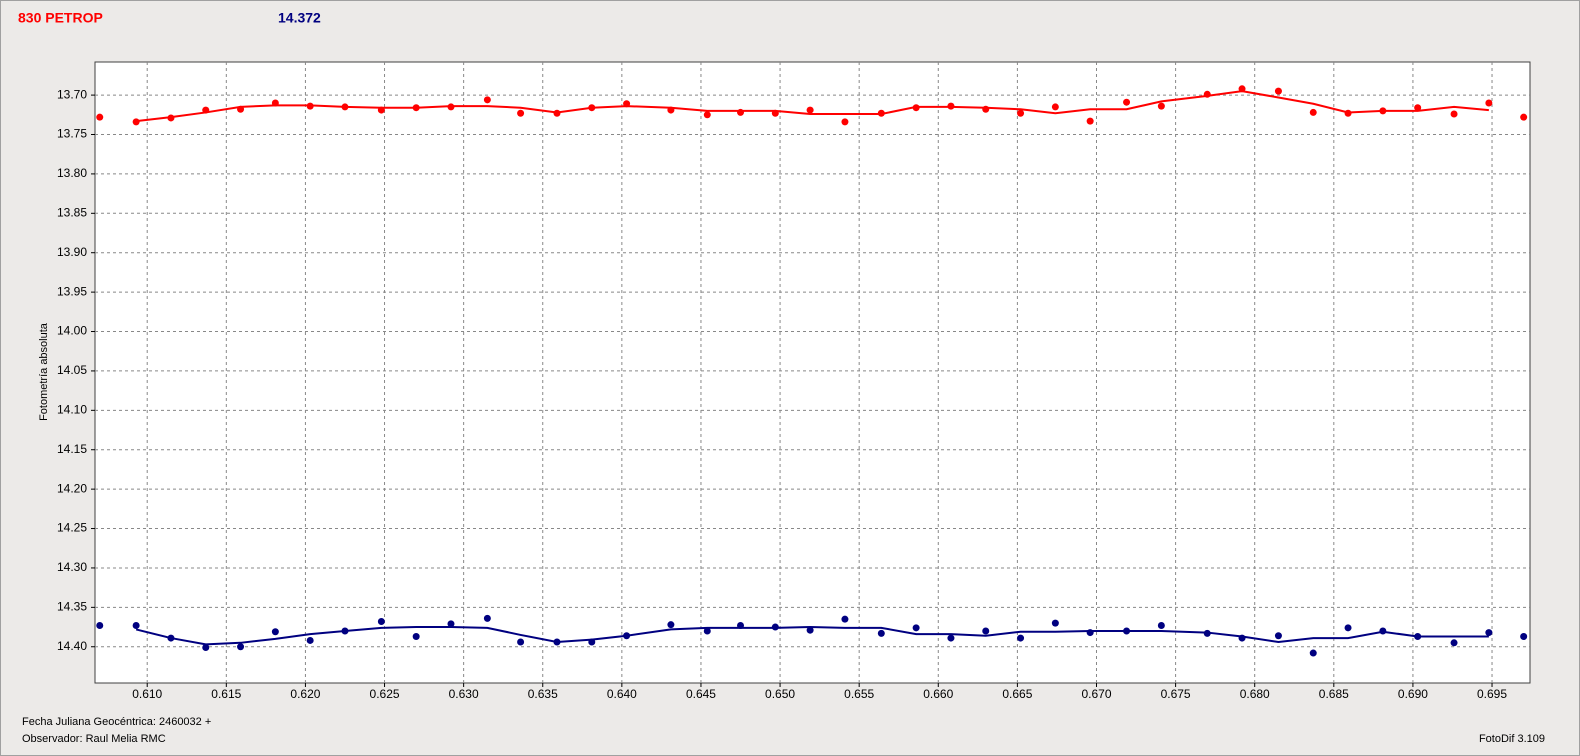 The height and width of the screenshot is (756, 1580). Describe the element at coordinates (1413, 694) in the screenshot. I see `x-tick-label: 0.690` at that location.